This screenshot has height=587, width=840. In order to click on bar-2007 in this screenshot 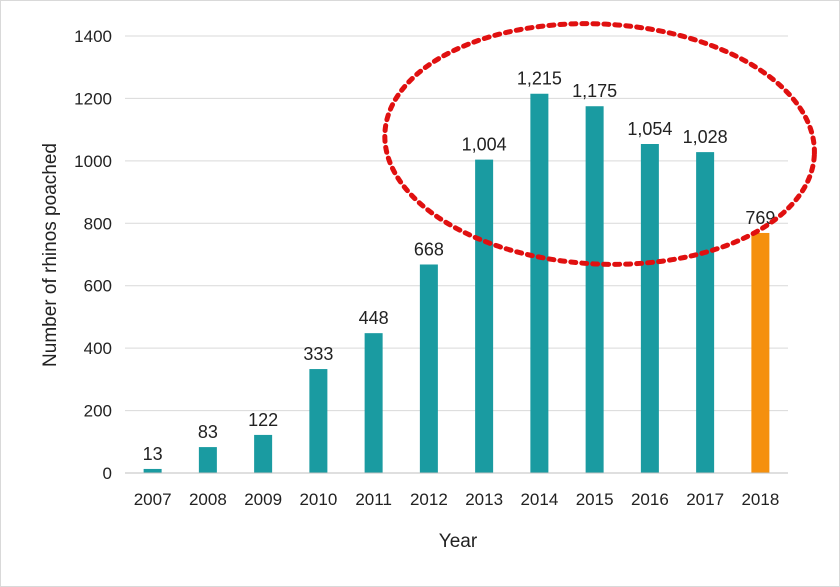, I will do `click(152, 470)`.